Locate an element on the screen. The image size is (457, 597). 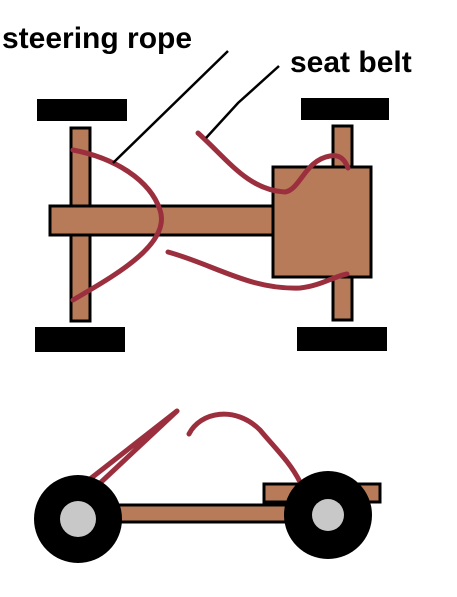
main-beam is located at coordinates (164, 220).